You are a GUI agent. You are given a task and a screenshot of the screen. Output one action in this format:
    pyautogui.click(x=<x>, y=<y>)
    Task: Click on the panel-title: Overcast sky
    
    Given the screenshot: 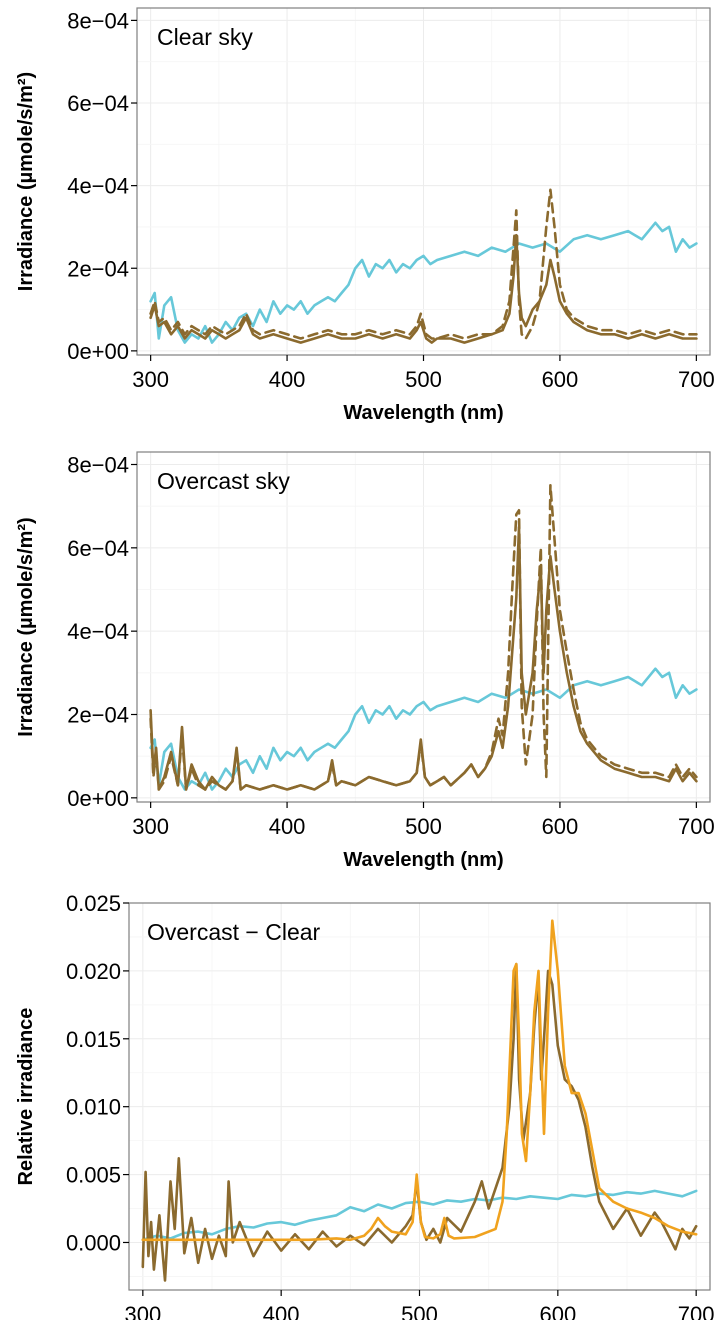 What is the action you would take?
    pyautogui.click(x=223, y=481)
    